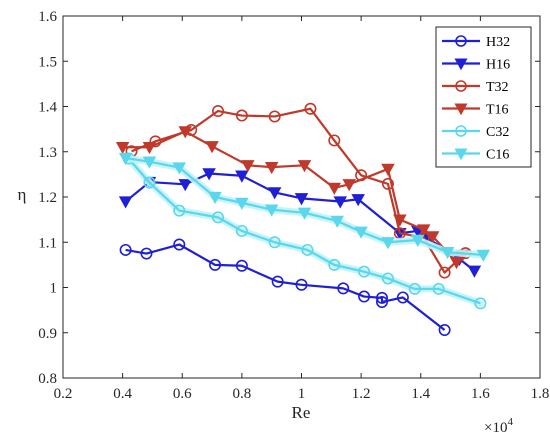 The height and width of the screenshot is (442, 550). Describe the element at coordinates (476, 42) in the screenshot. I see `legend-item-H32: H32` at that location.